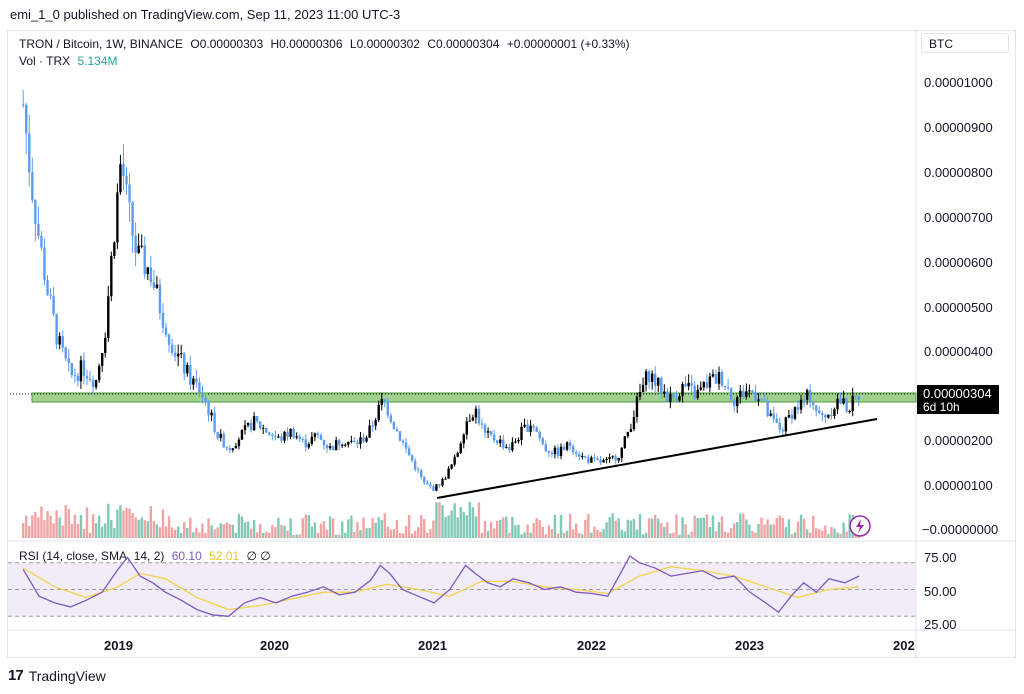 This screenshot has width=1024, height=694. Describe the element at coordinates (960, 529) in the screenshot. I see `price-tick: −0.00000000` at that location.